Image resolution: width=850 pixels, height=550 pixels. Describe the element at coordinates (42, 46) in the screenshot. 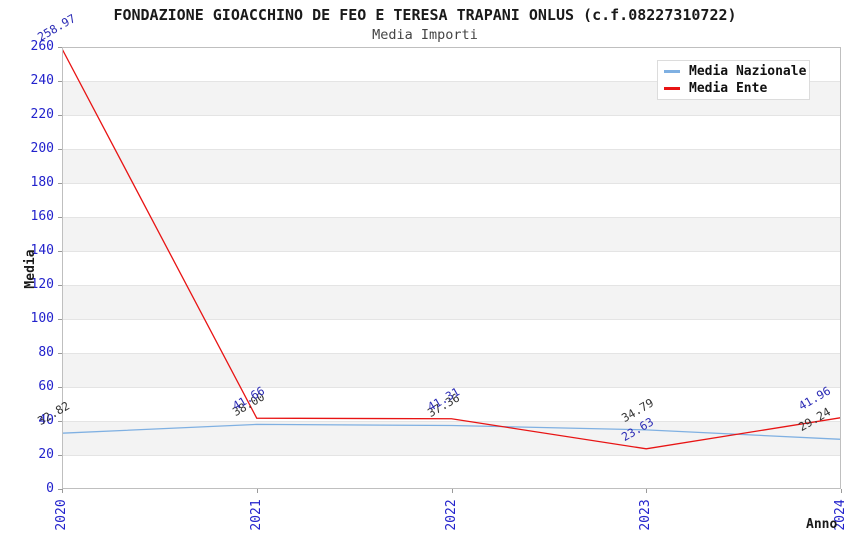

I see `y-tick-label: 260` at that location.